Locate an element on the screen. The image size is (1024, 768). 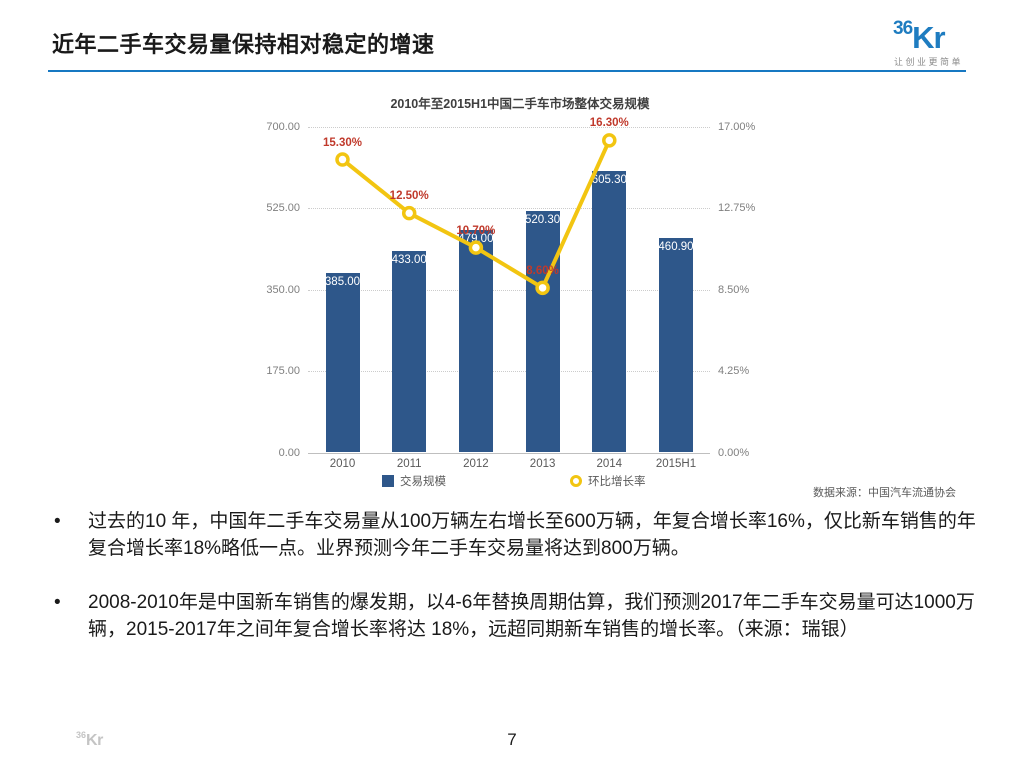
x-axis-label: 2010 is located at coordinates (342, 463).